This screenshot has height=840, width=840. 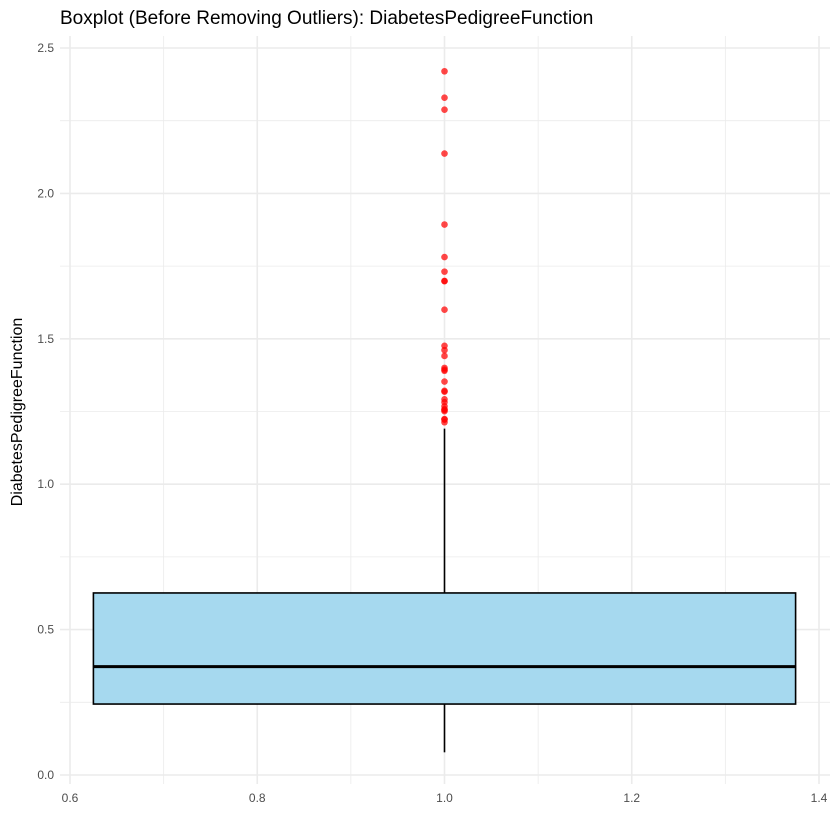 What do you see at coordinates (257, 798) in the screenshot?
I see `x-tick-label: 0.8` at bounding box center [257, 798].